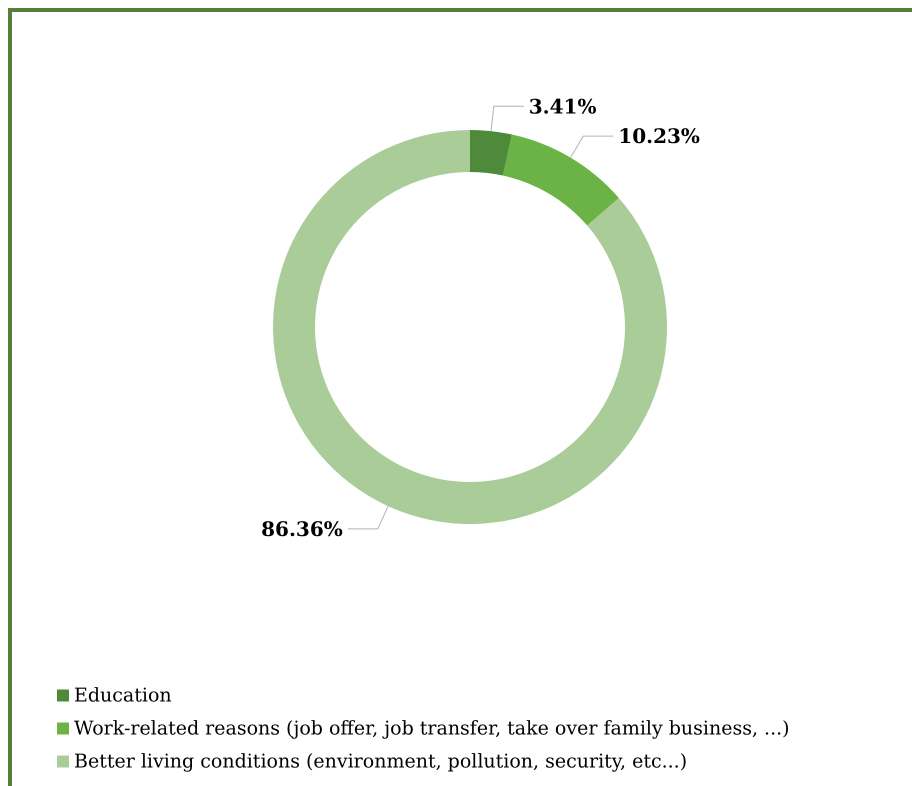  What do you see at coordinates (123, 695) in the screenshot?
I see `legend-label: Education` at bounding box center [123, 695].